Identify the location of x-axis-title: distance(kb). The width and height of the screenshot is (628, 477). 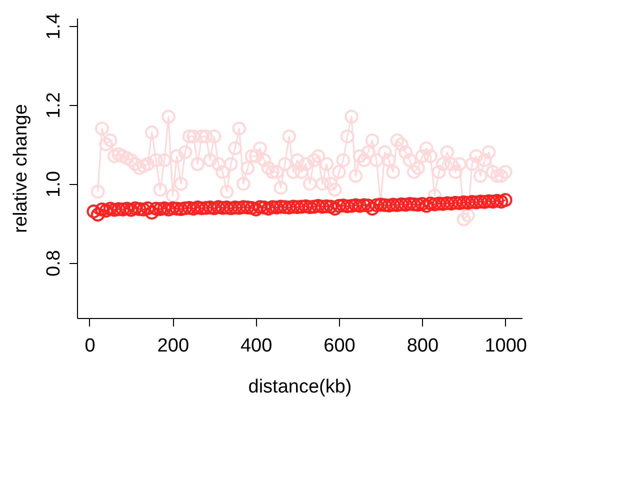
(300, 387).